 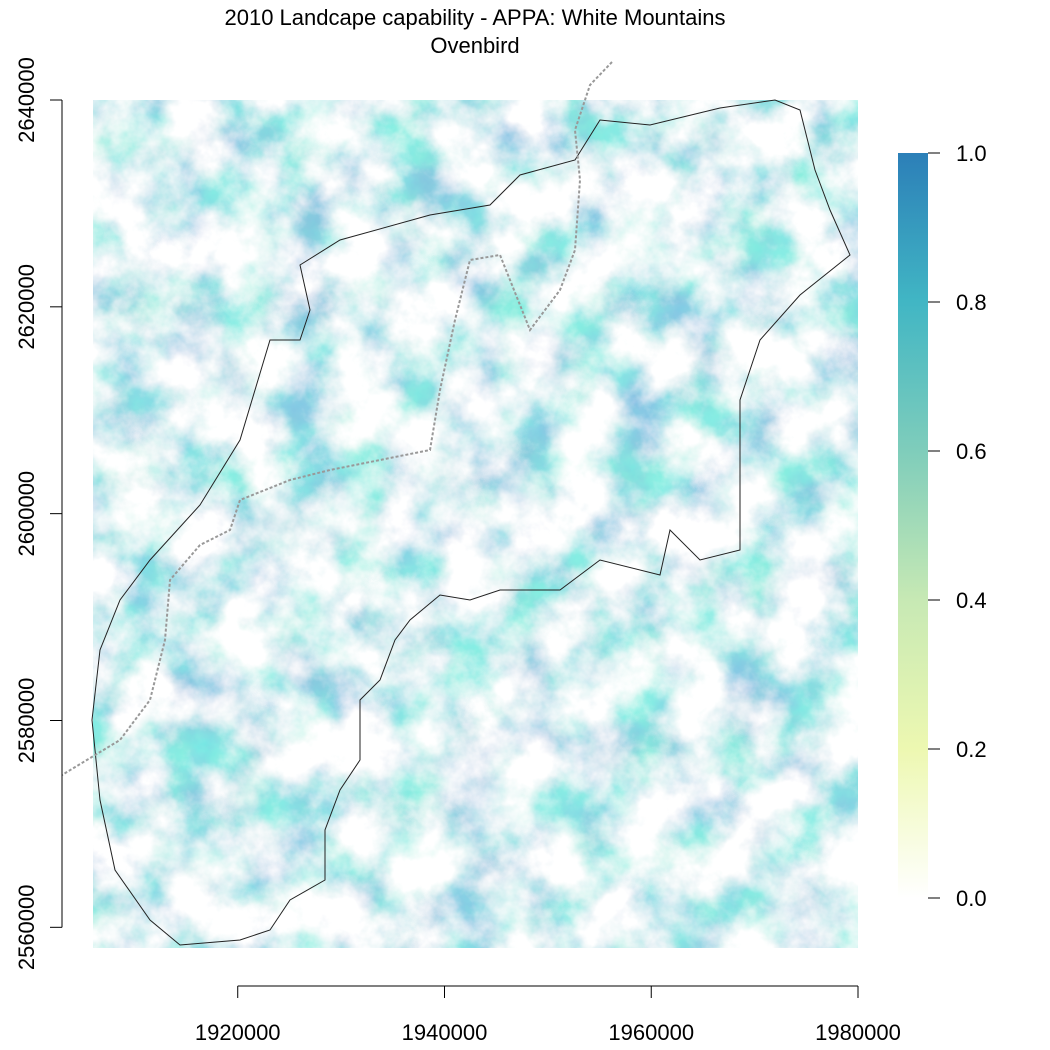 I want to click on y-axis: 2560000 2580000 2600000 2620000 2640000, so click(x=38, y=513).